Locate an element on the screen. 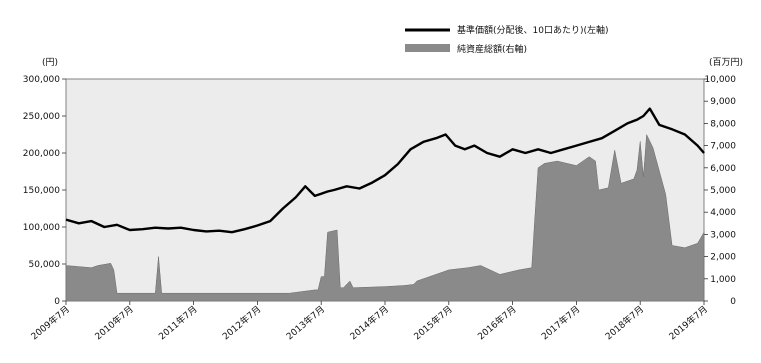  right-tick-label: 7,000 is located at coordinates (723, 147).